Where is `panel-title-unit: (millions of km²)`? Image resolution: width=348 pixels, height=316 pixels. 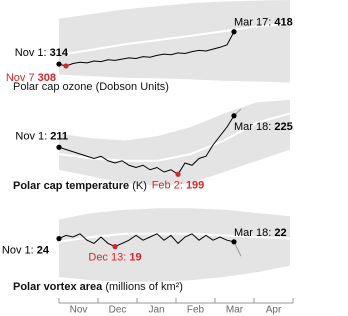 panel-title-unit: (millions of km²) is located at coordinates (144, 287).